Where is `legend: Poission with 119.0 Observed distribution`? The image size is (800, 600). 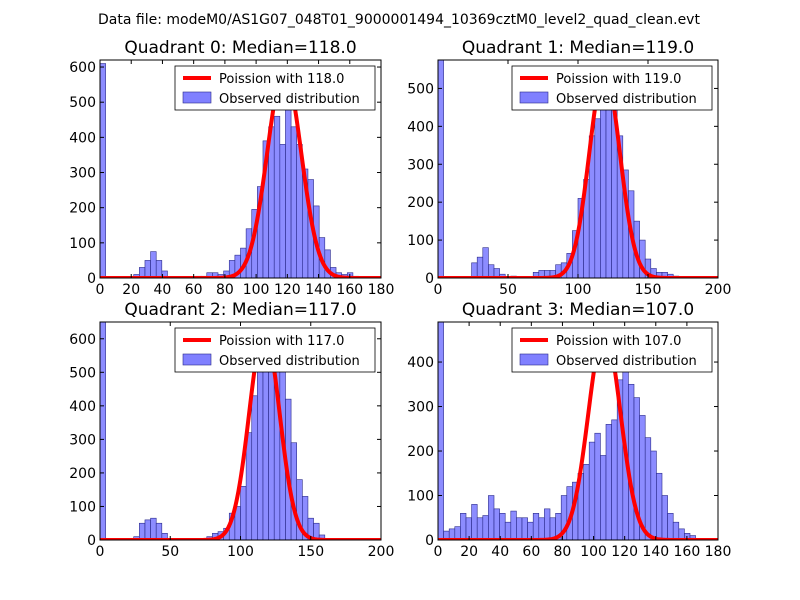 legend: Poission with 119.0 Observed distribution is located at coordinates (612, 88).